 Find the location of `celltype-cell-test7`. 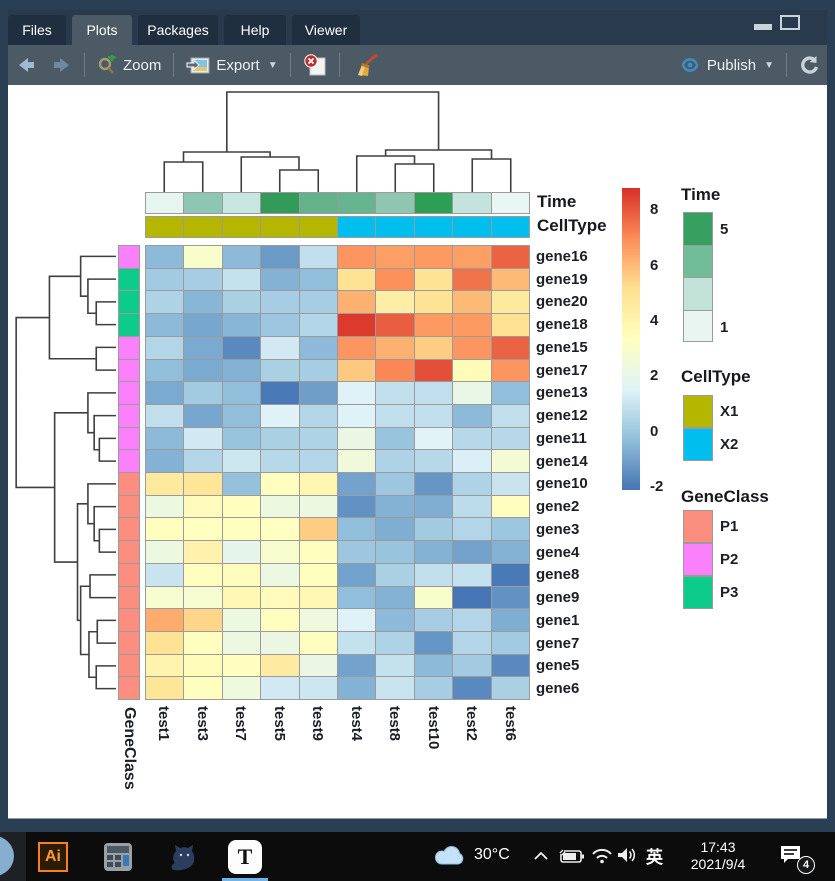

celltype-cell-test7 is located at coordinates (241, 227).